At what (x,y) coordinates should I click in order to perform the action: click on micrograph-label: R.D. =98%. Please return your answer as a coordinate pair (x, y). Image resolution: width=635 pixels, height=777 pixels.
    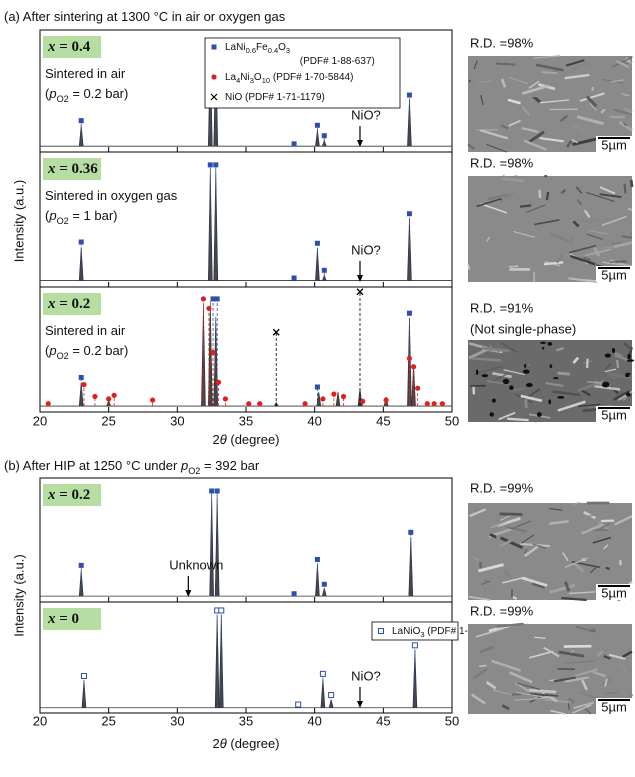
    Looking at the image, I should click on (502, 42).